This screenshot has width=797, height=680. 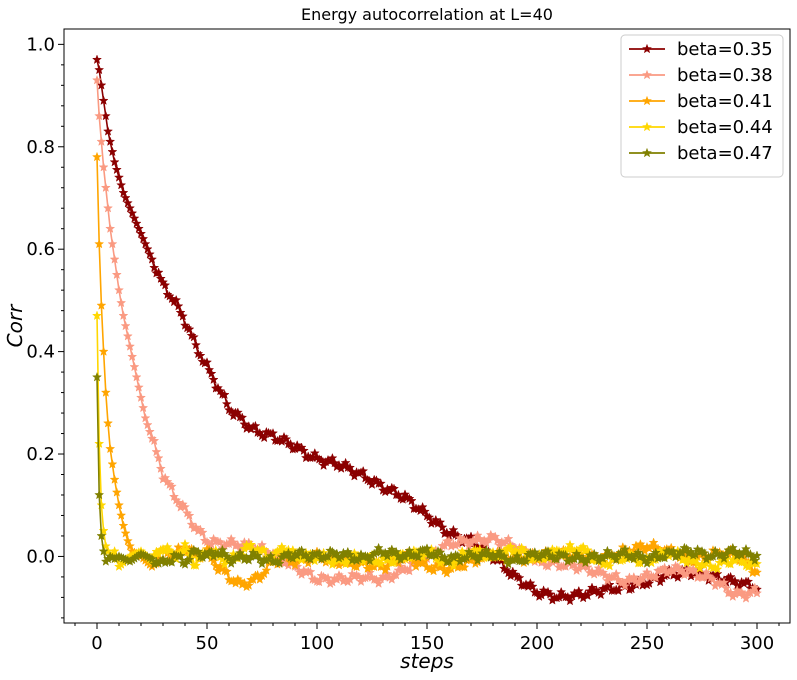 What do you see at coordinates (725, 127) in the screenshot?
I see `legend-label: beta=0.44` at bounding box center [725, 127].